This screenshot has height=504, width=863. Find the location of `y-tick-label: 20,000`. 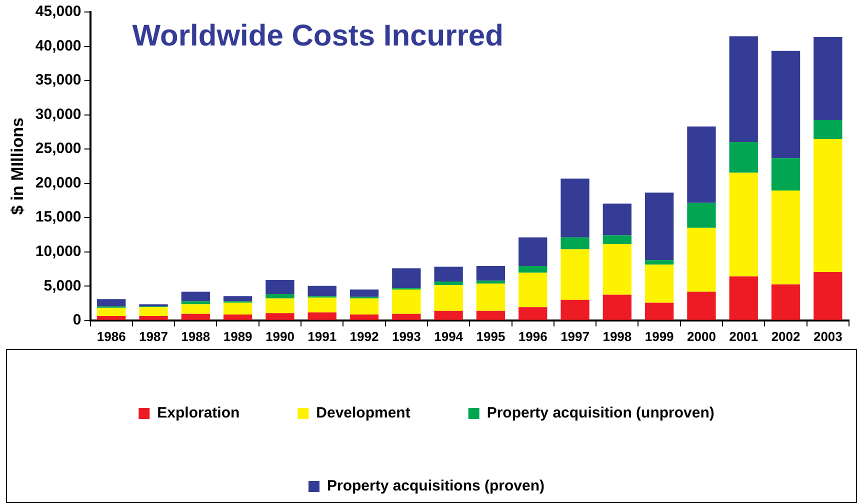

y-tick-label: 20,000 is located at coordinates (58, 183).